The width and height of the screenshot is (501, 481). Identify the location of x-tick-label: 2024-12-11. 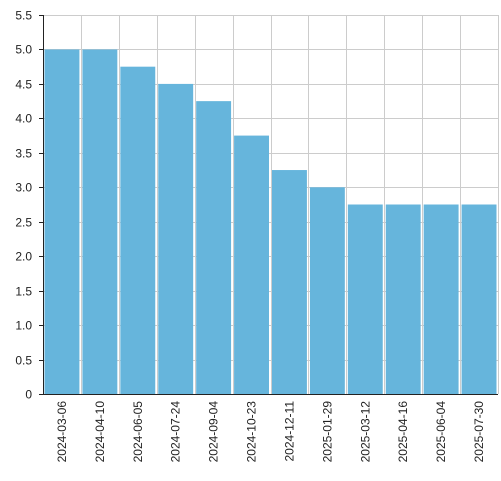
(289, 431).